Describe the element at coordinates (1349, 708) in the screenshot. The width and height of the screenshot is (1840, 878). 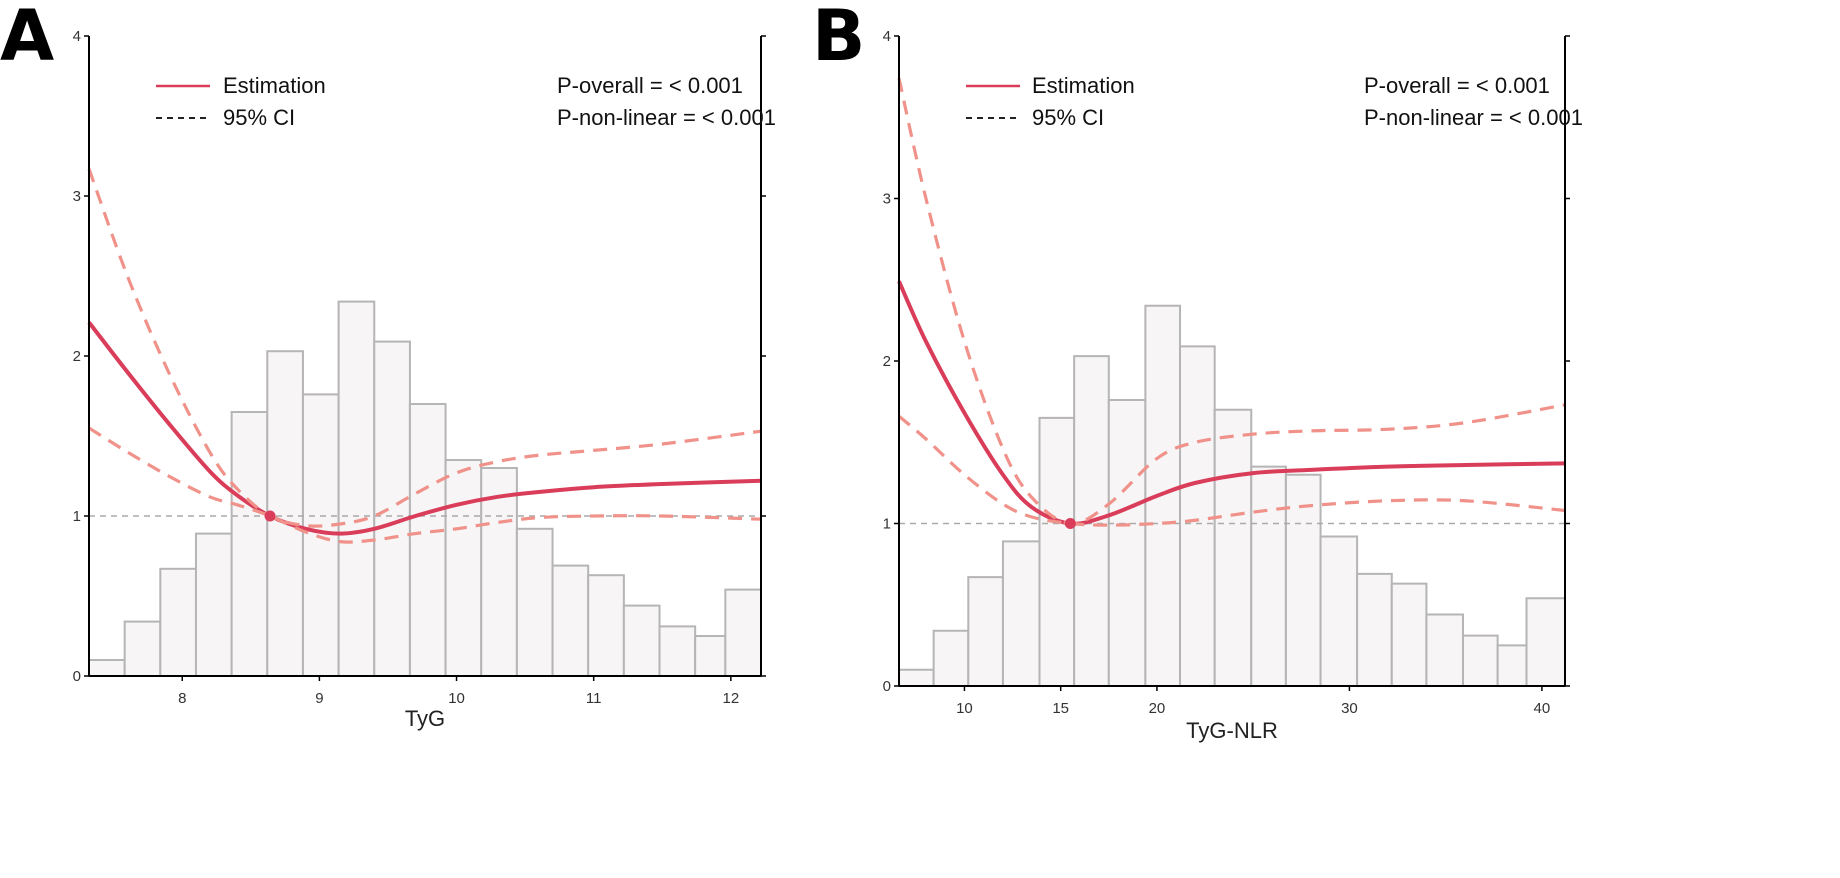
I see `x-tick-label: 30` at that location.